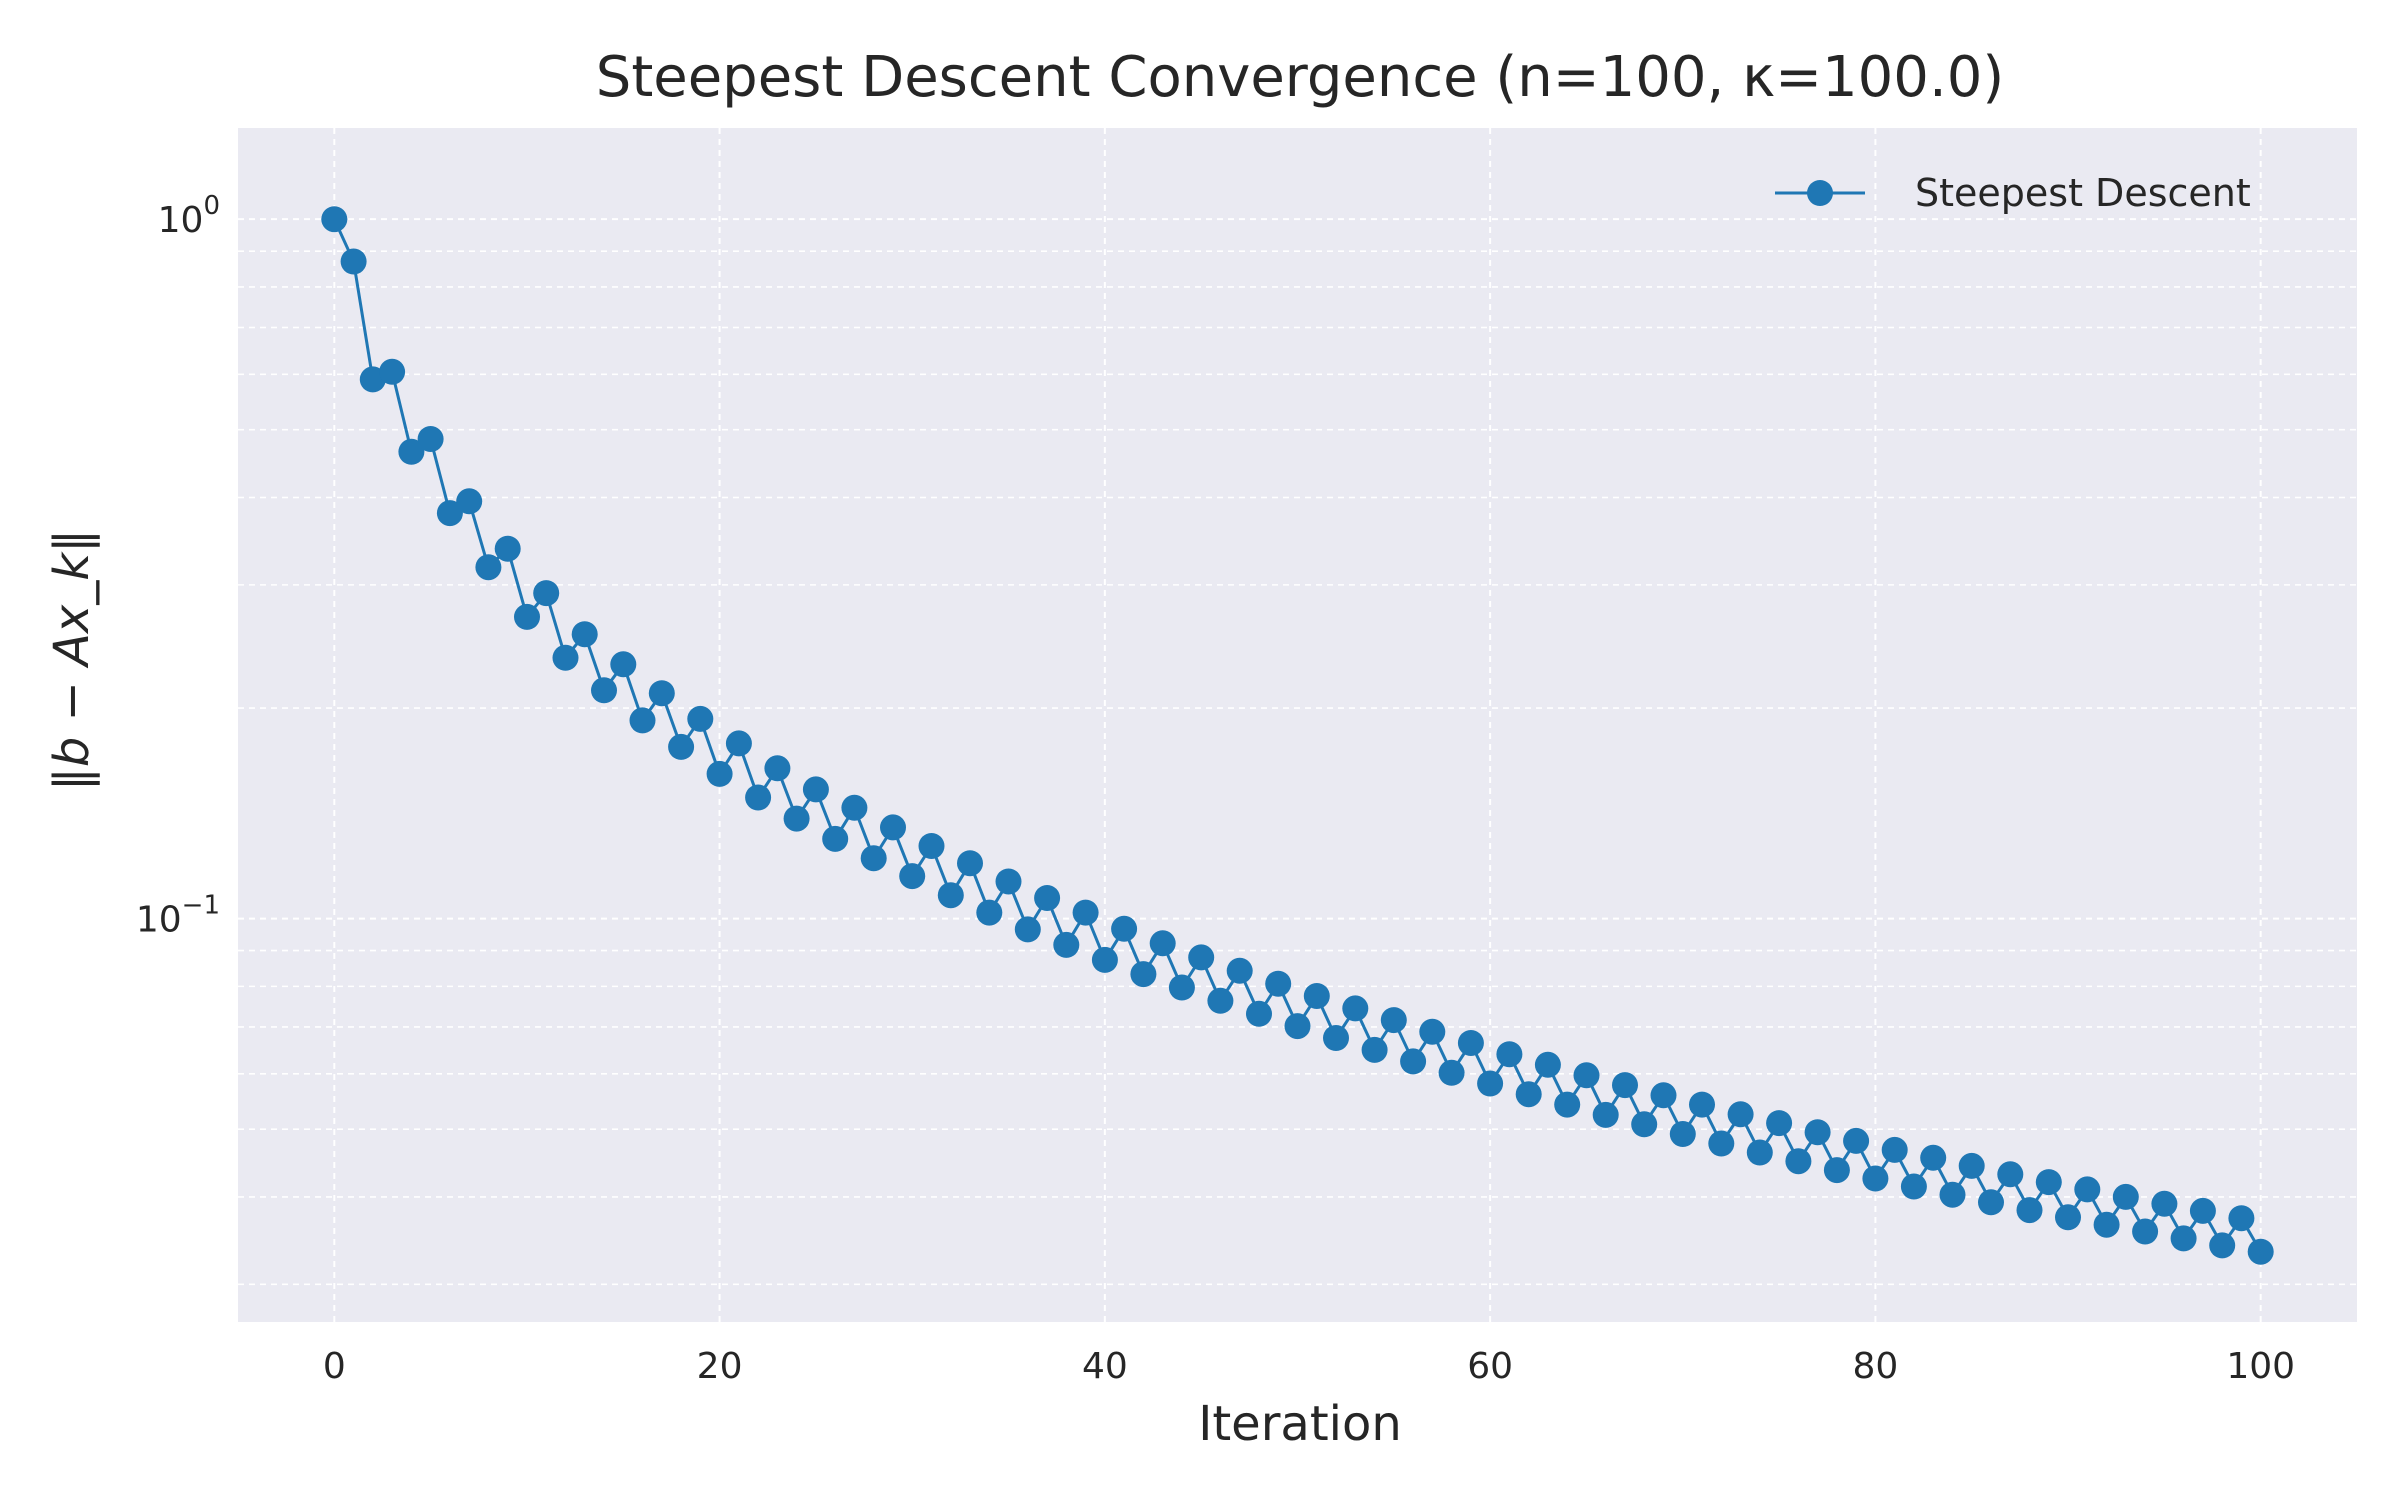  Describe the element at coordinates (2013, 193) in the screenshot. I see `legend: Steepest Descent` at that location.